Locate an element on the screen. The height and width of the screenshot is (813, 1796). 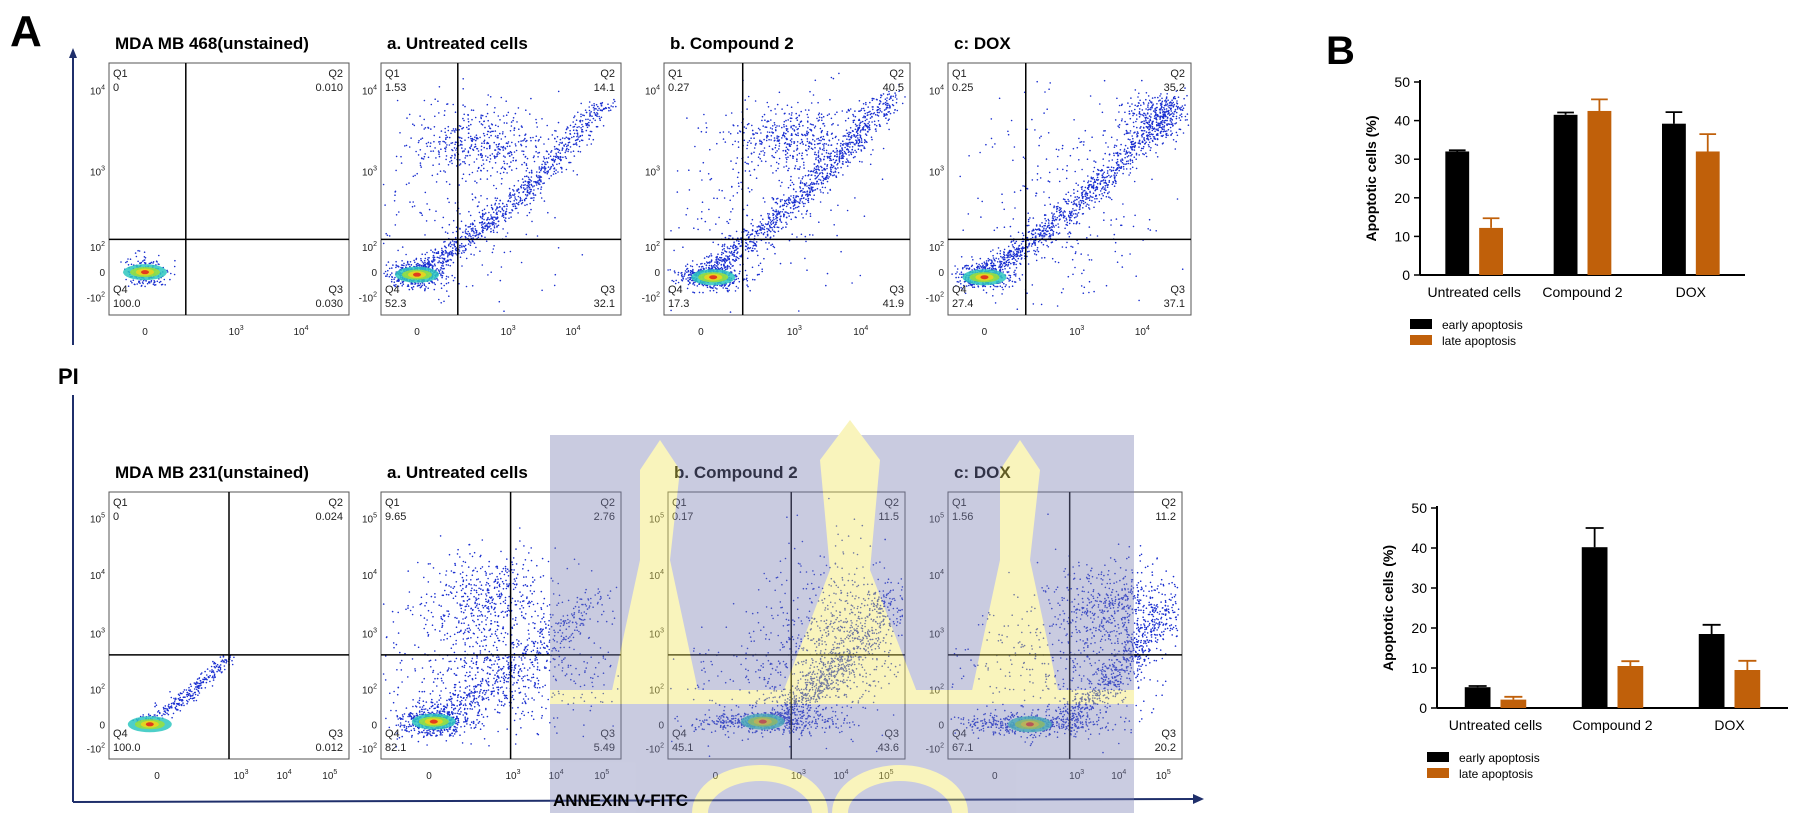
tick-label: 0 is located at coordinates (145, 332).